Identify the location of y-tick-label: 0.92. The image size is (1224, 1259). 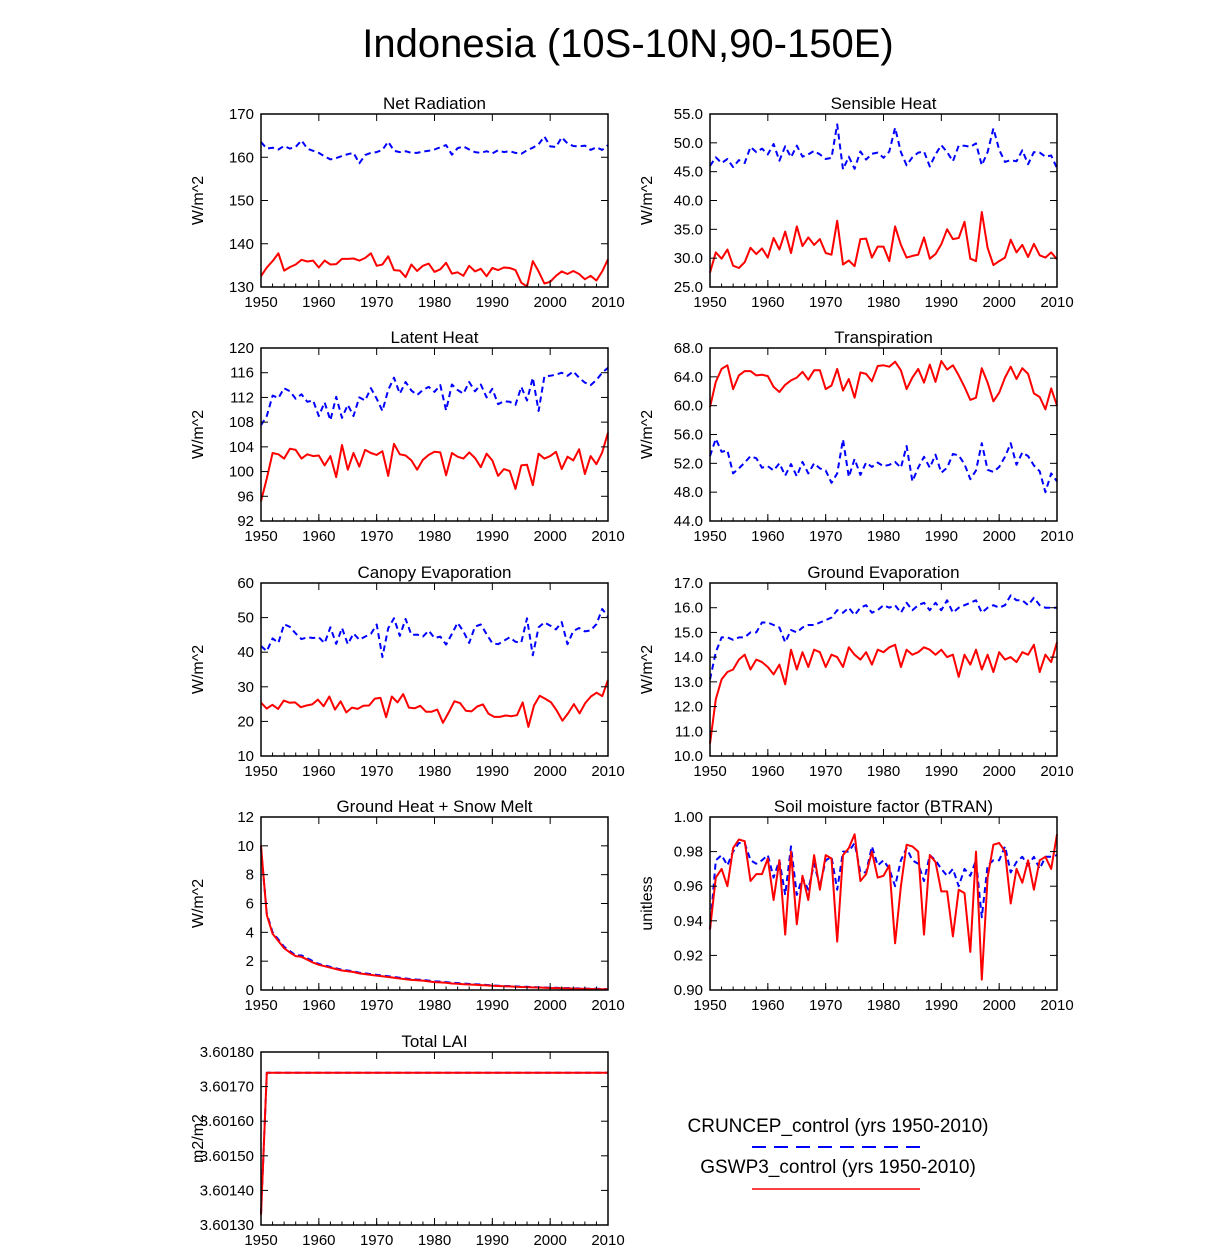
(688, 955).